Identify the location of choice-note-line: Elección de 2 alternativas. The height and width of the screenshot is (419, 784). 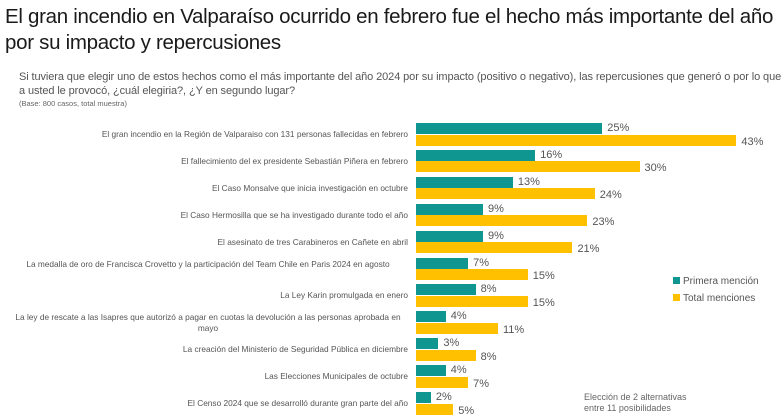
(635, 397).